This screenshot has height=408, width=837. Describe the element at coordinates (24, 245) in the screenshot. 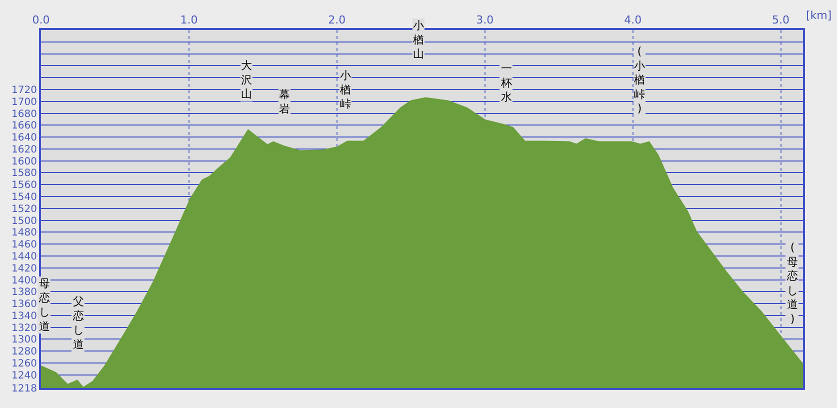

I see `y-tick-label: 1460` at that location.